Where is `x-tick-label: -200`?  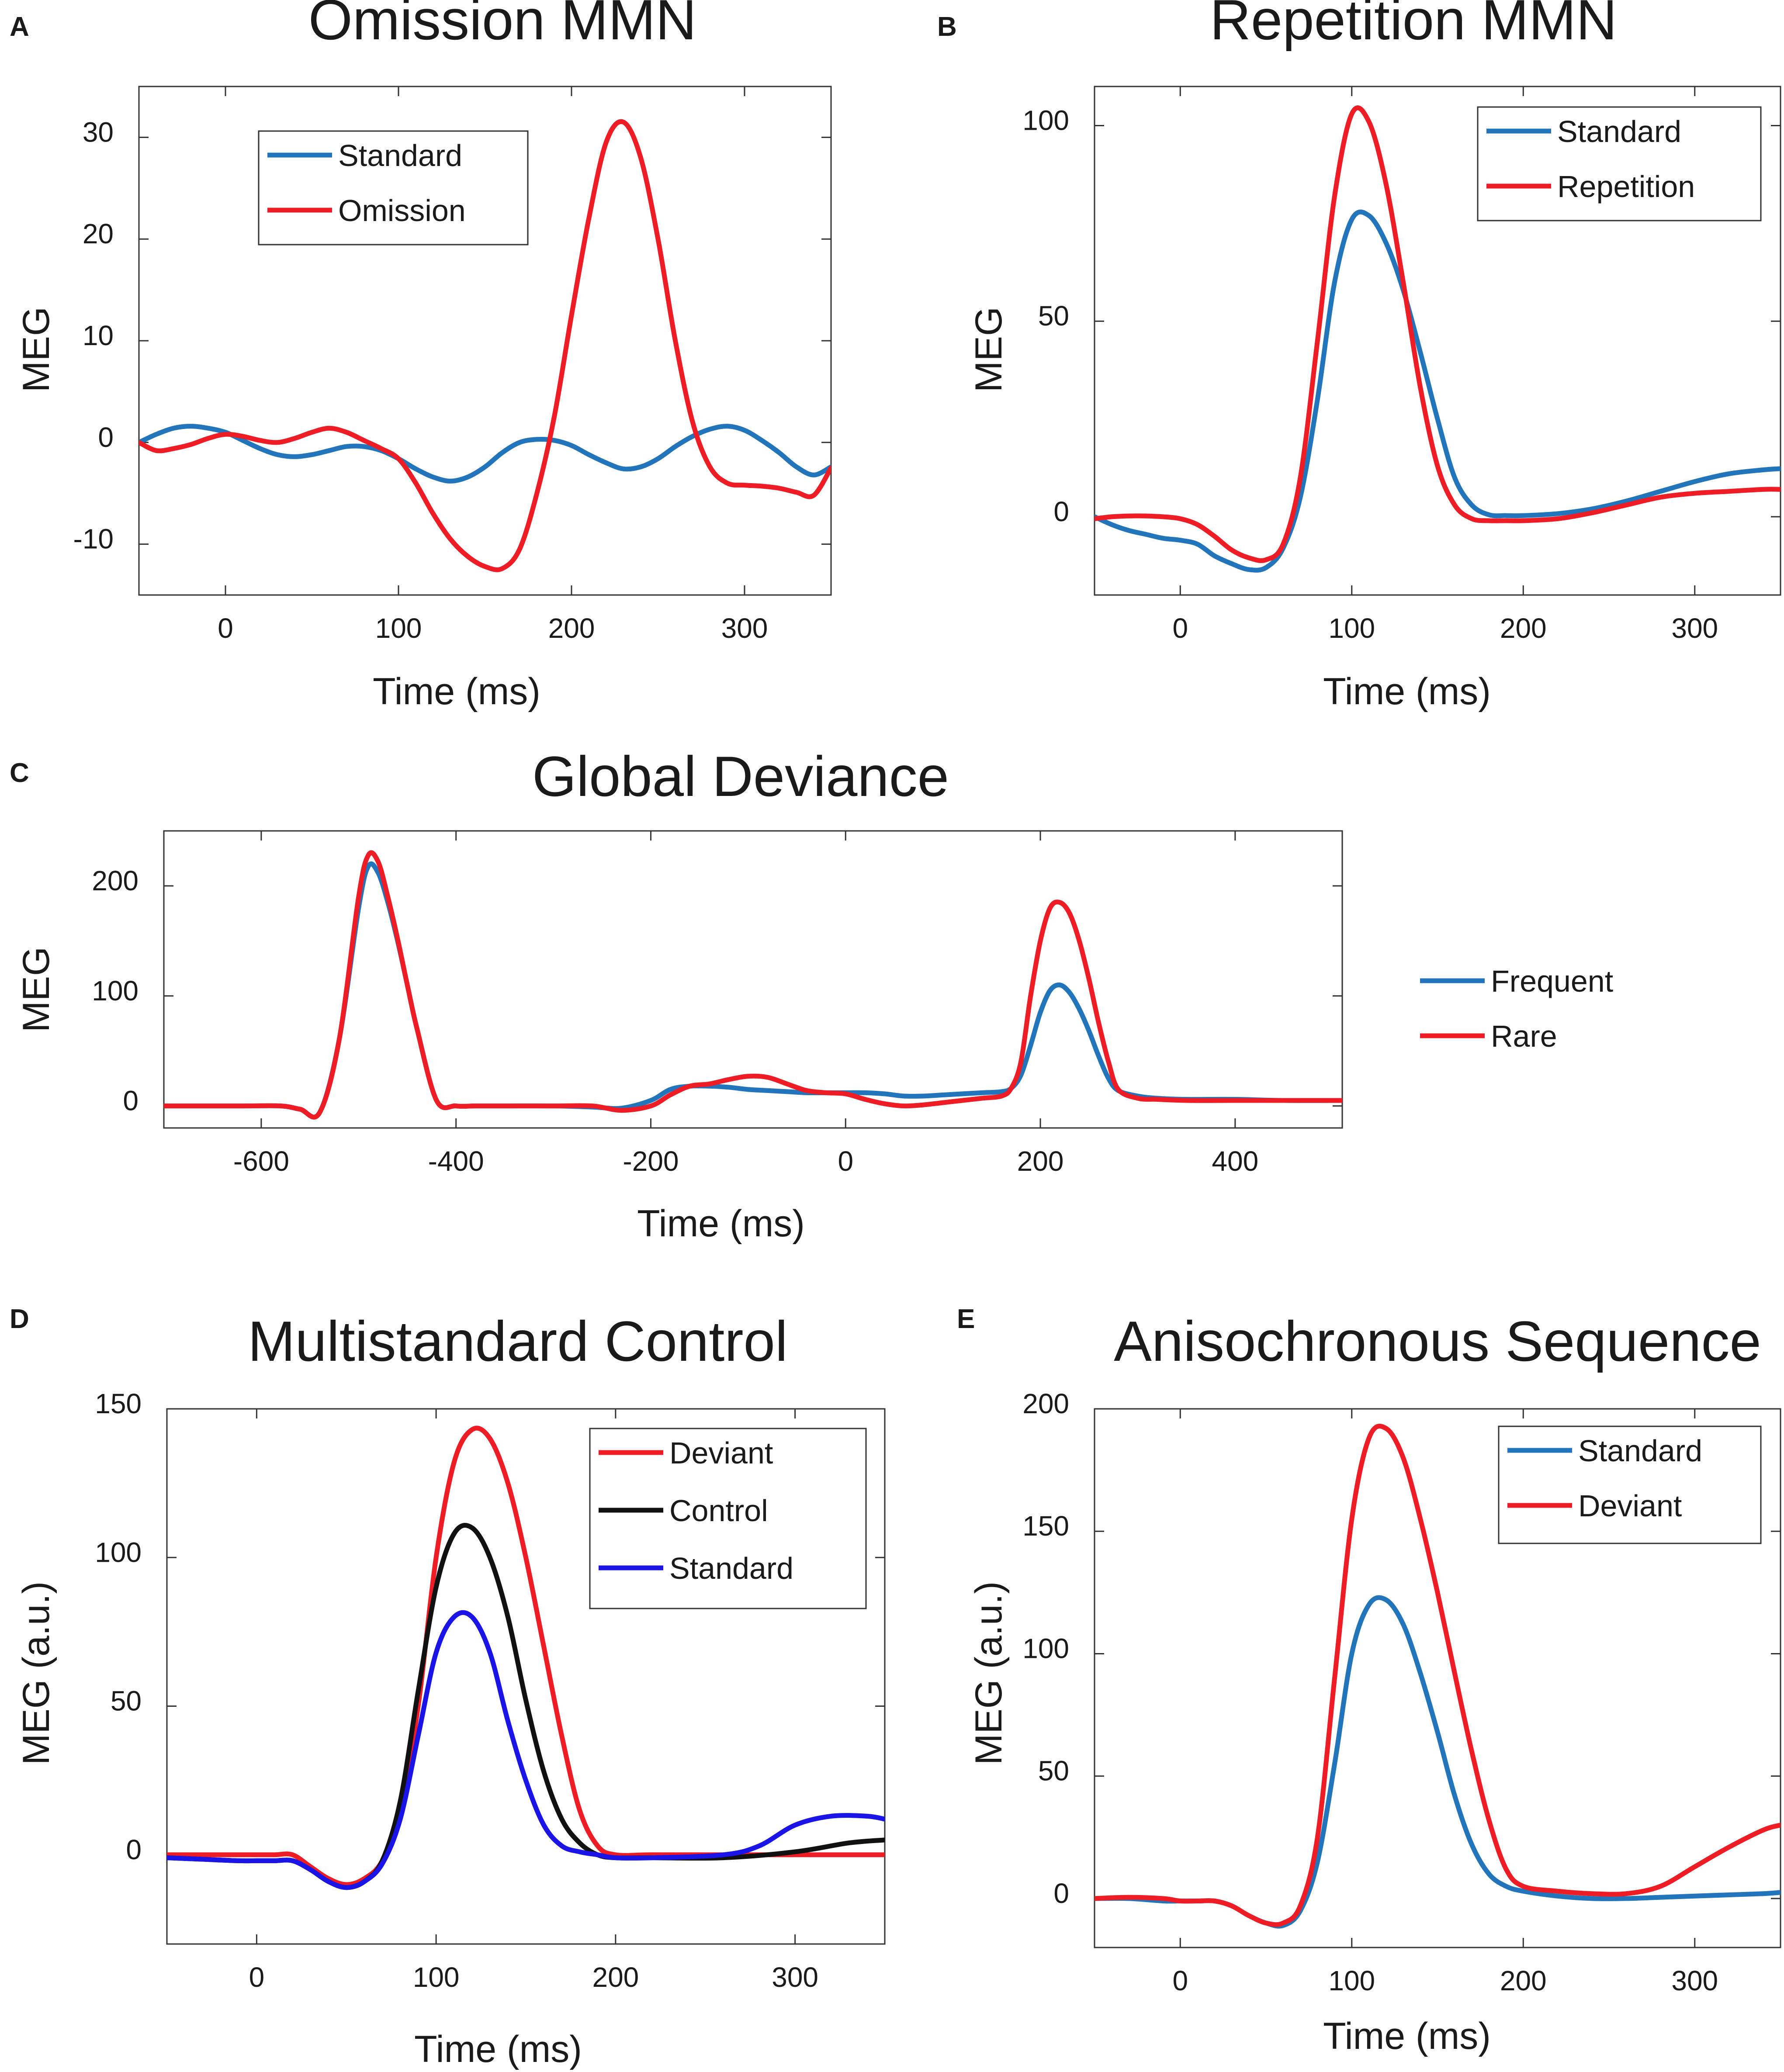
x-tick-label: -200 is located at coordinates (651, 1161).